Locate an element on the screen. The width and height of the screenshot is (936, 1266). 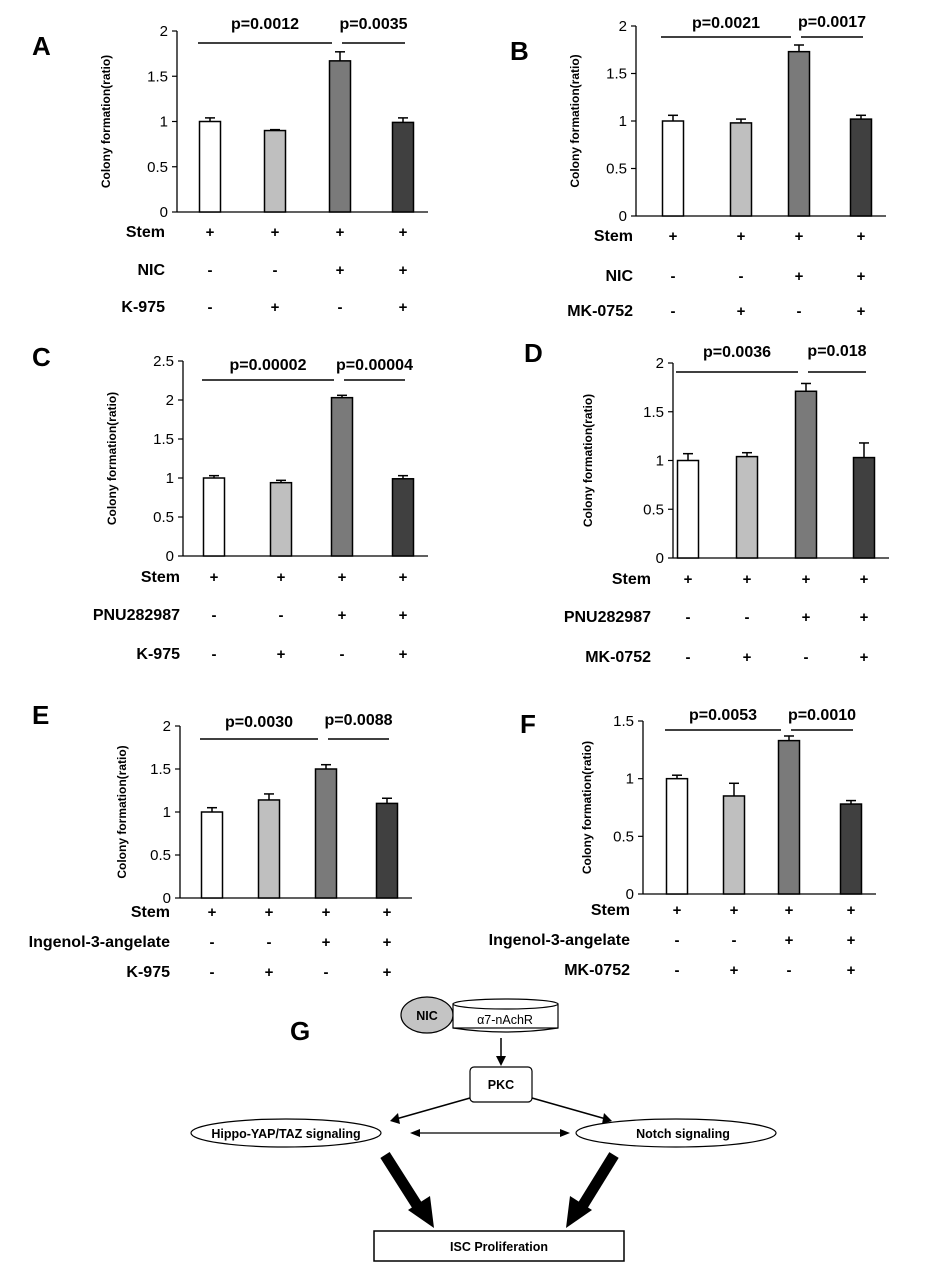
notch-label: Notch signaling is located at coordinates (683, 1134).